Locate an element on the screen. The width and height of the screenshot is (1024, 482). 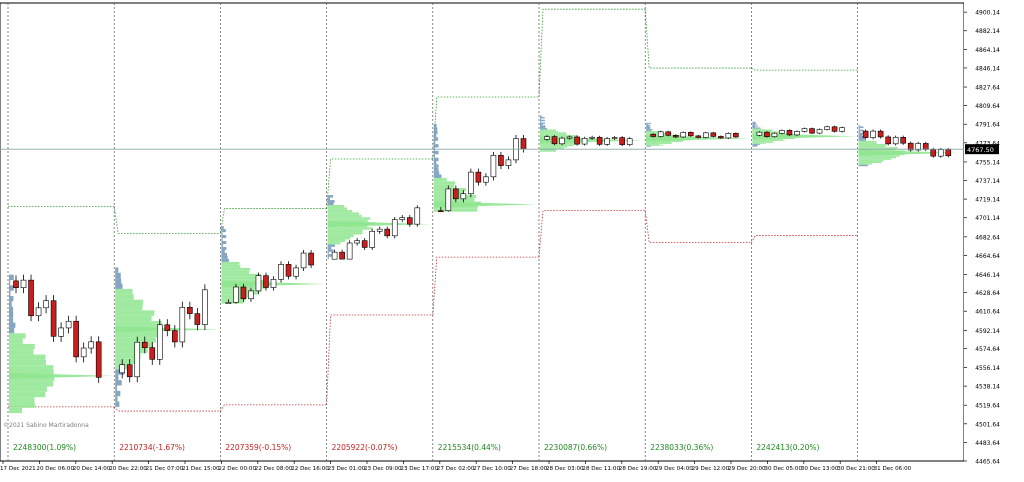
session-volume-label: 2205922(-0.07%) is located at coordinates (365, 447).